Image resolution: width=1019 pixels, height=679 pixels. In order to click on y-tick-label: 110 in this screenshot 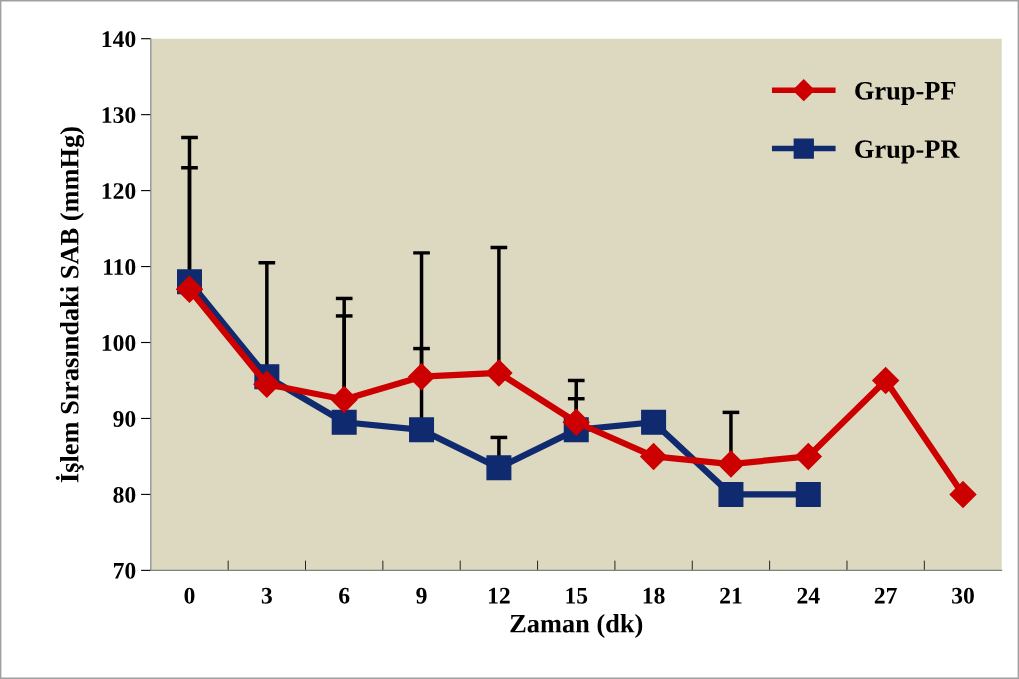, I will do `click(120, 267)`.